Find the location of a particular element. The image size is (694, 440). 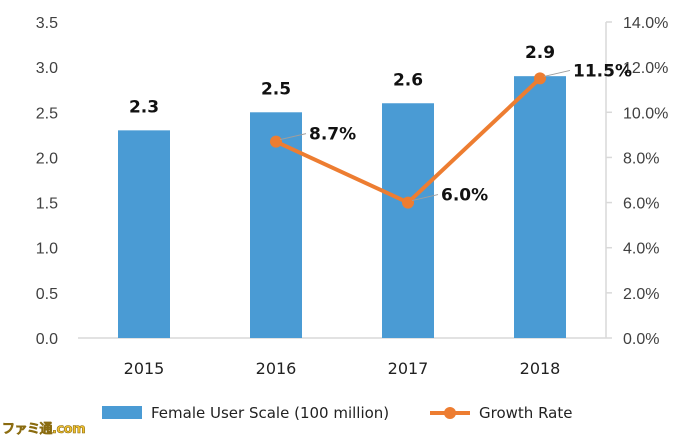

legend-swatch-bar is located at coordinates (122, 412).